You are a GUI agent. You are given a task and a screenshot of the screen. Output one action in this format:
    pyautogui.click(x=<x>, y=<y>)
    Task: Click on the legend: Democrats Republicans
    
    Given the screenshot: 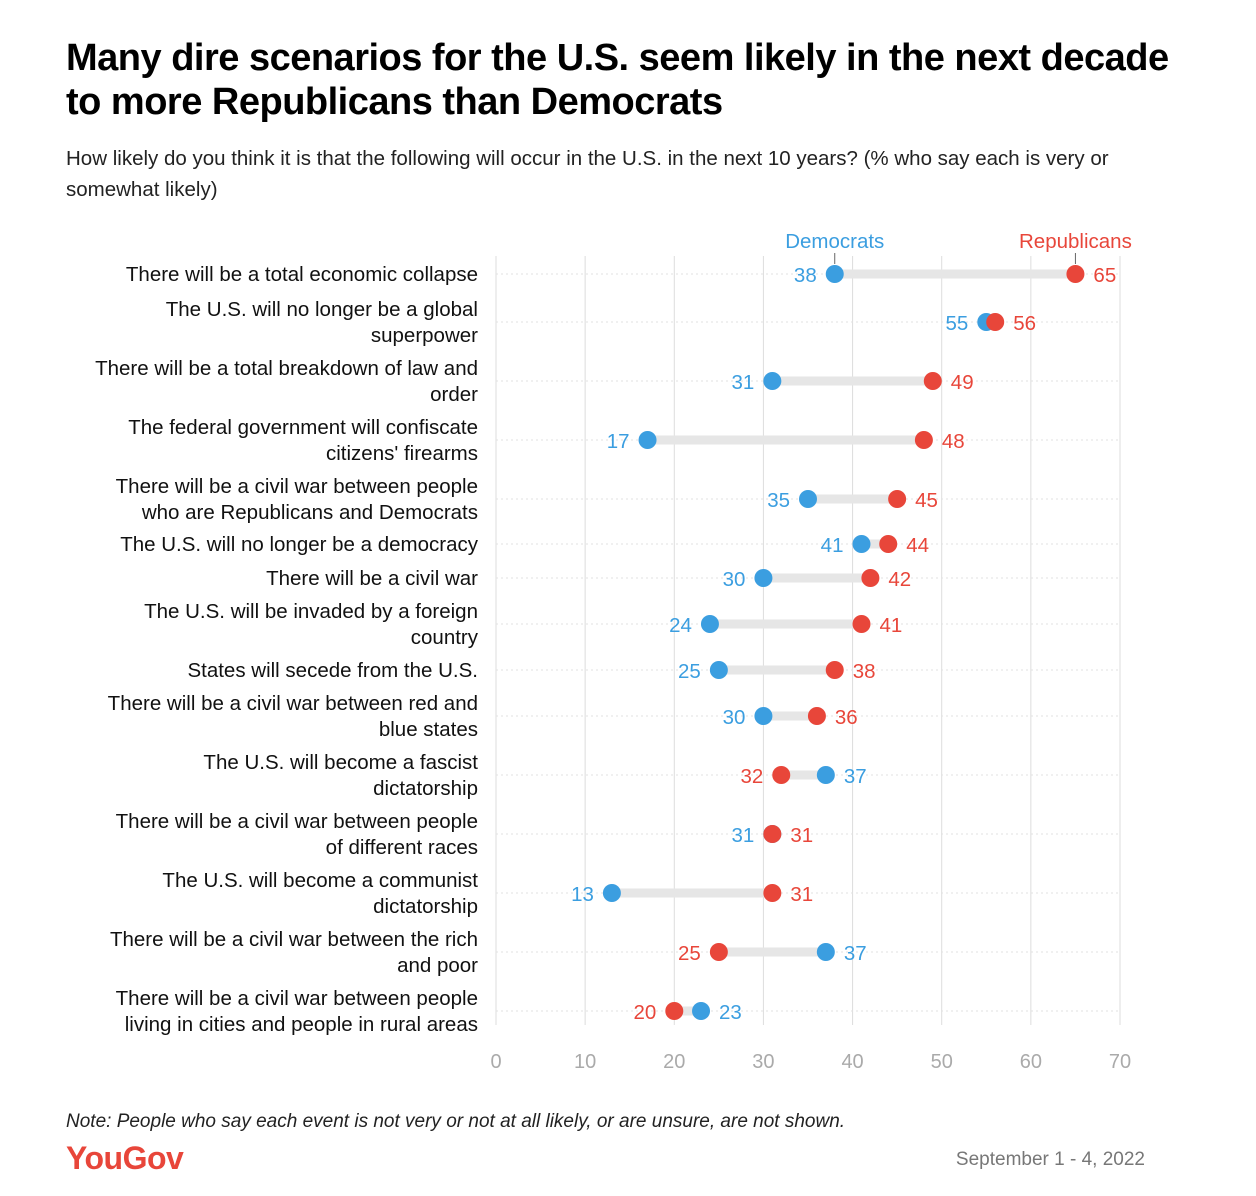 What is the action you would take?
    pyautogui.click(x=958, y=247)
    